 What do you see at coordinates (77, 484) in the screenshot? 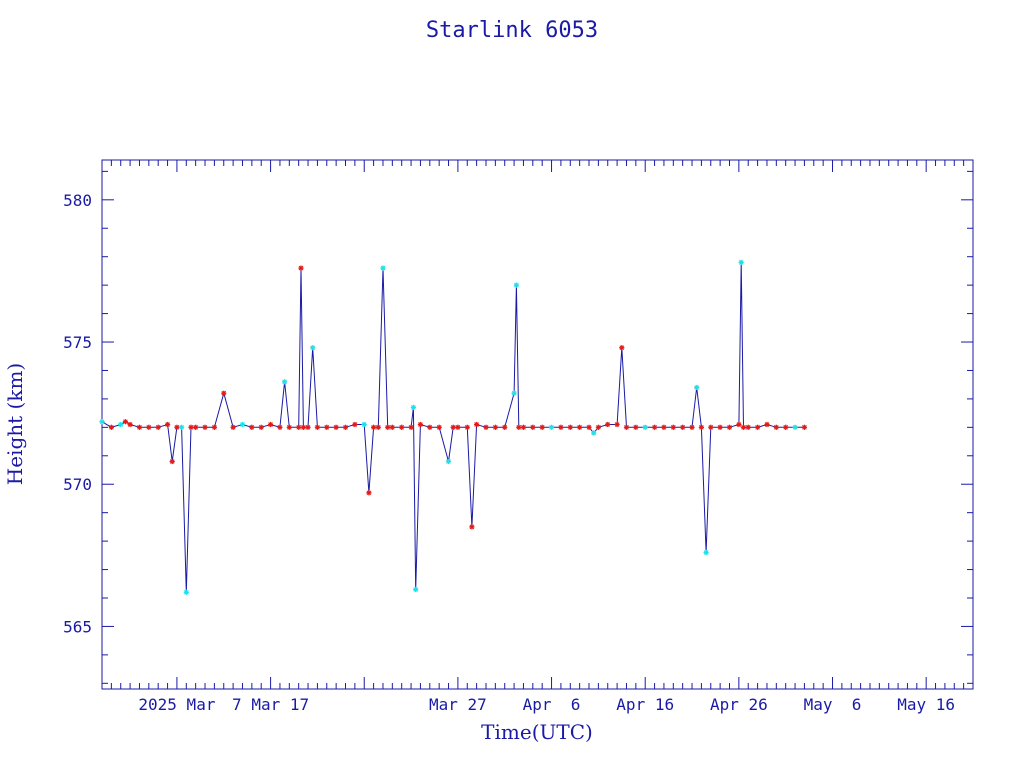
I see `y-tick-label: 570` at bounding box center [77, 484].